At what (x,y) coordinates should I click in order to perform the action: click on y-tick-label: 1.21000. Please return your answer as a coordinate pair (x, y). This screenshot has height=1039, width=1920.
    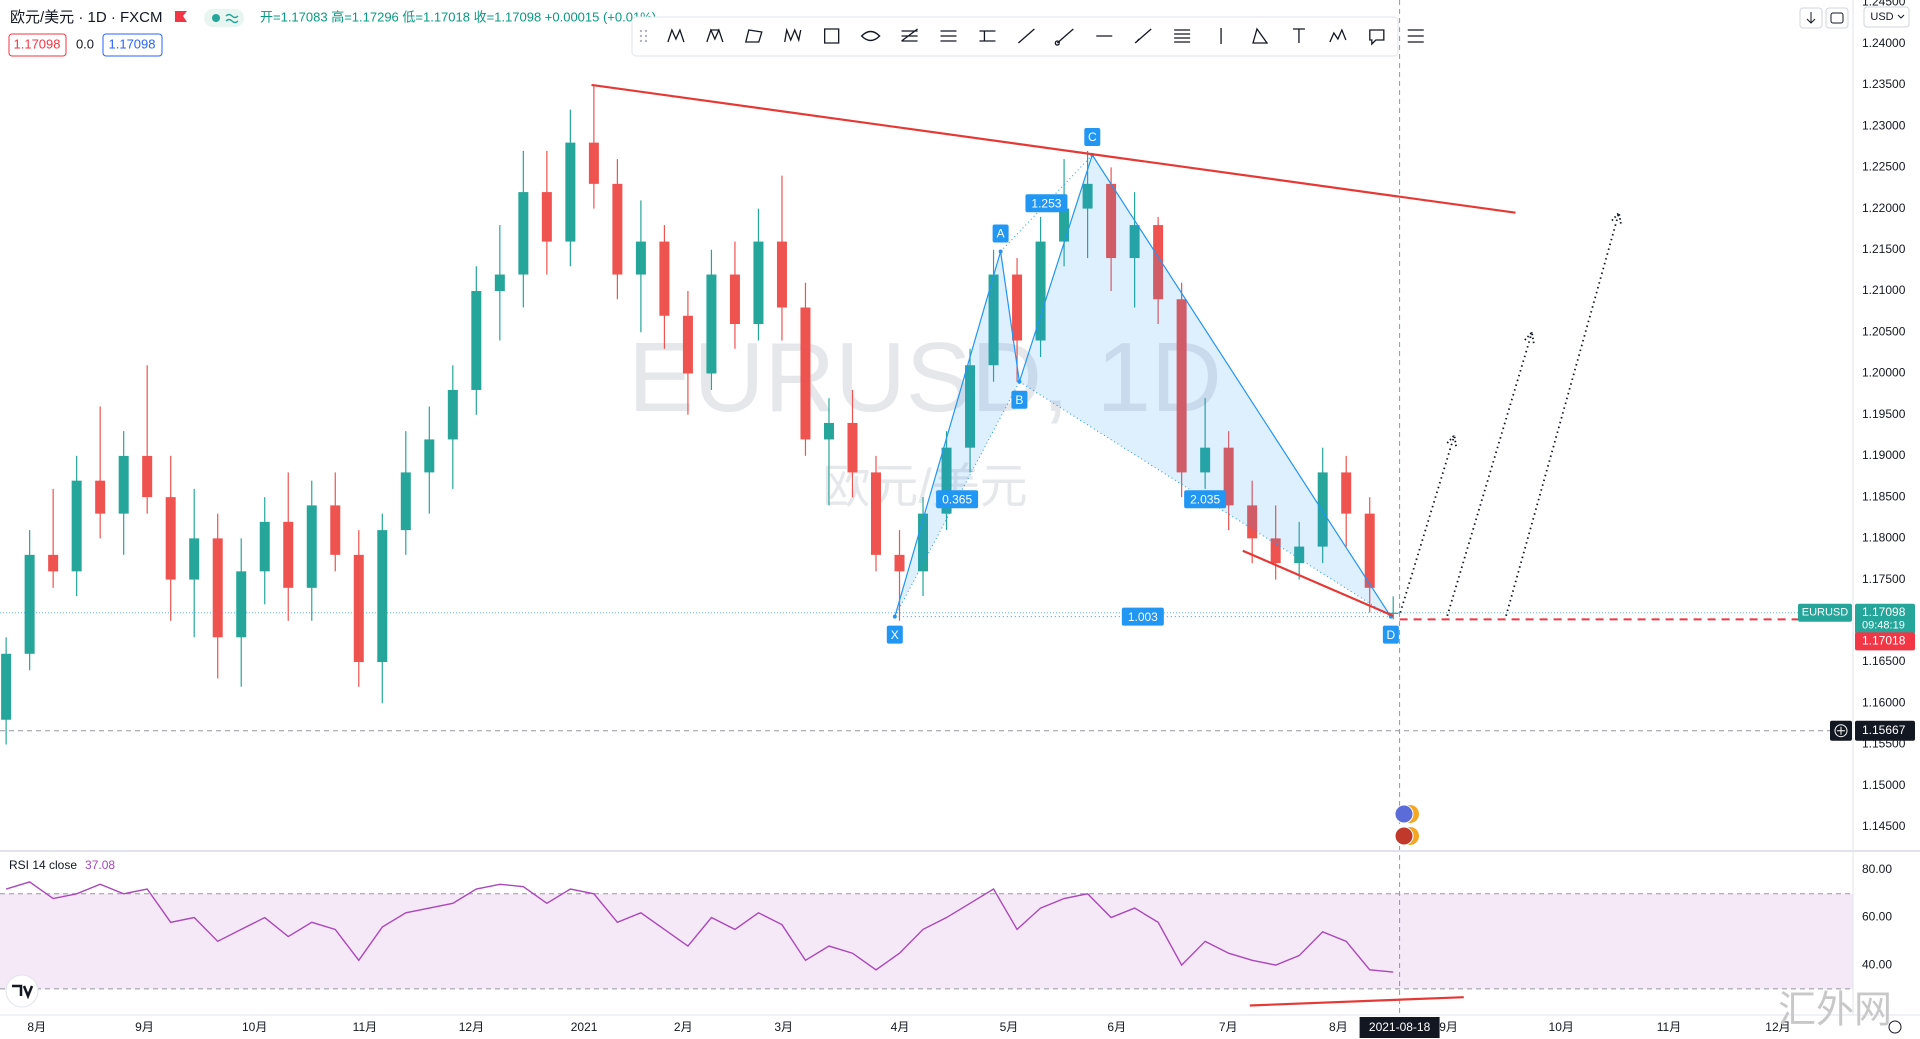
    Looking at the image, I should click on (1884, 290).